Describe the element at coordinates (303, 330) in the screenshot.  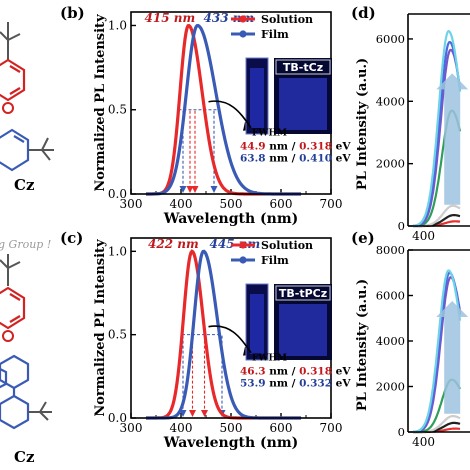
I see `c-film-glow` at that location.